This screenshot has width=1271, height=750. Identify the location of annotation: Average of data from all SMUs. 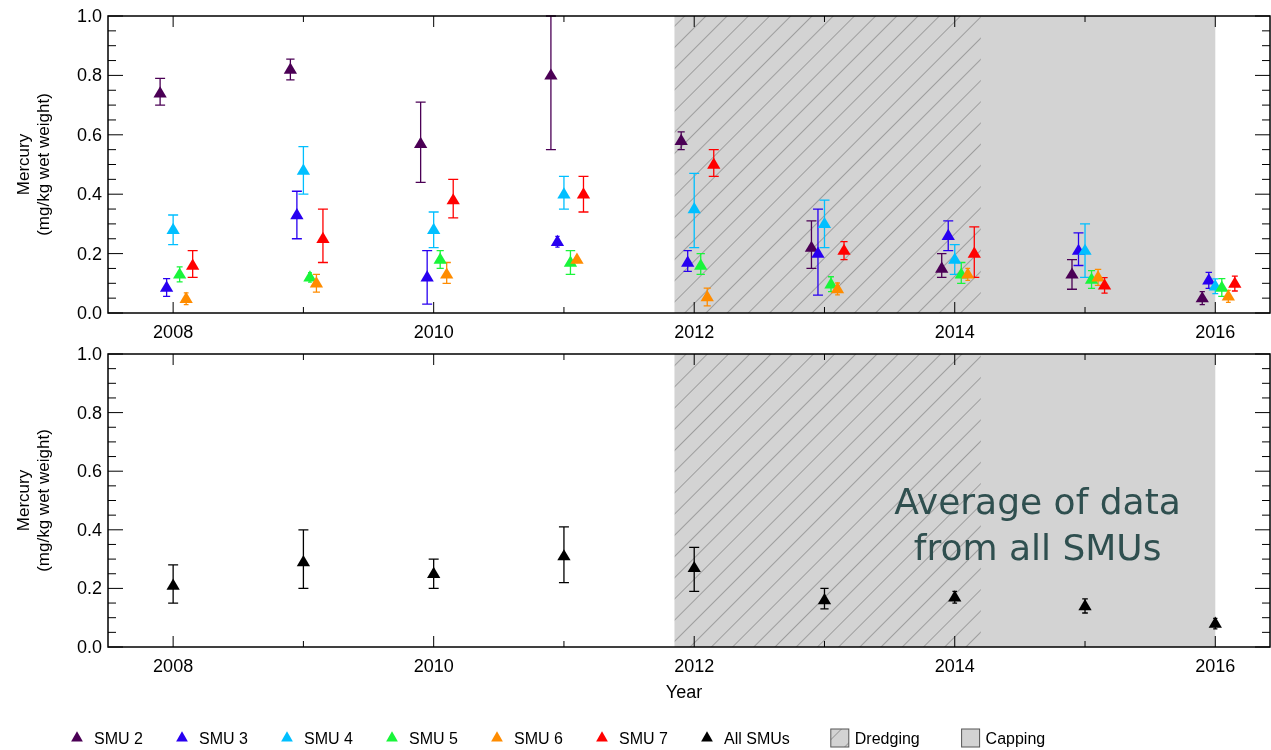
(1037, 524).